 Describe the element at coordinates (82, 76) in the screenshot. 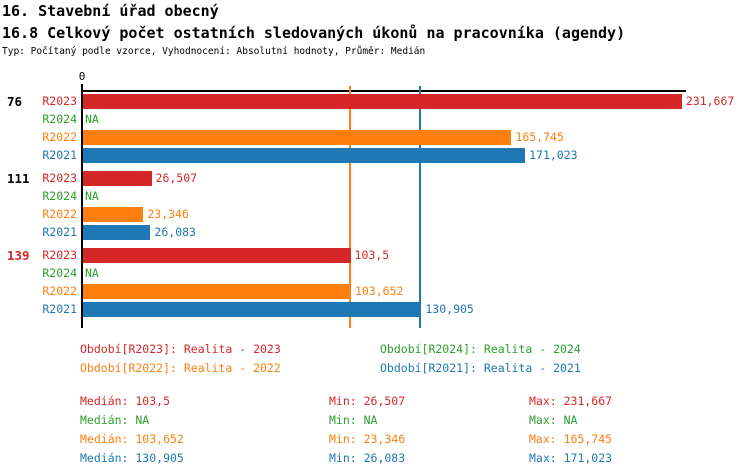

I see `axis-zero-tick-label: 0` at that location.